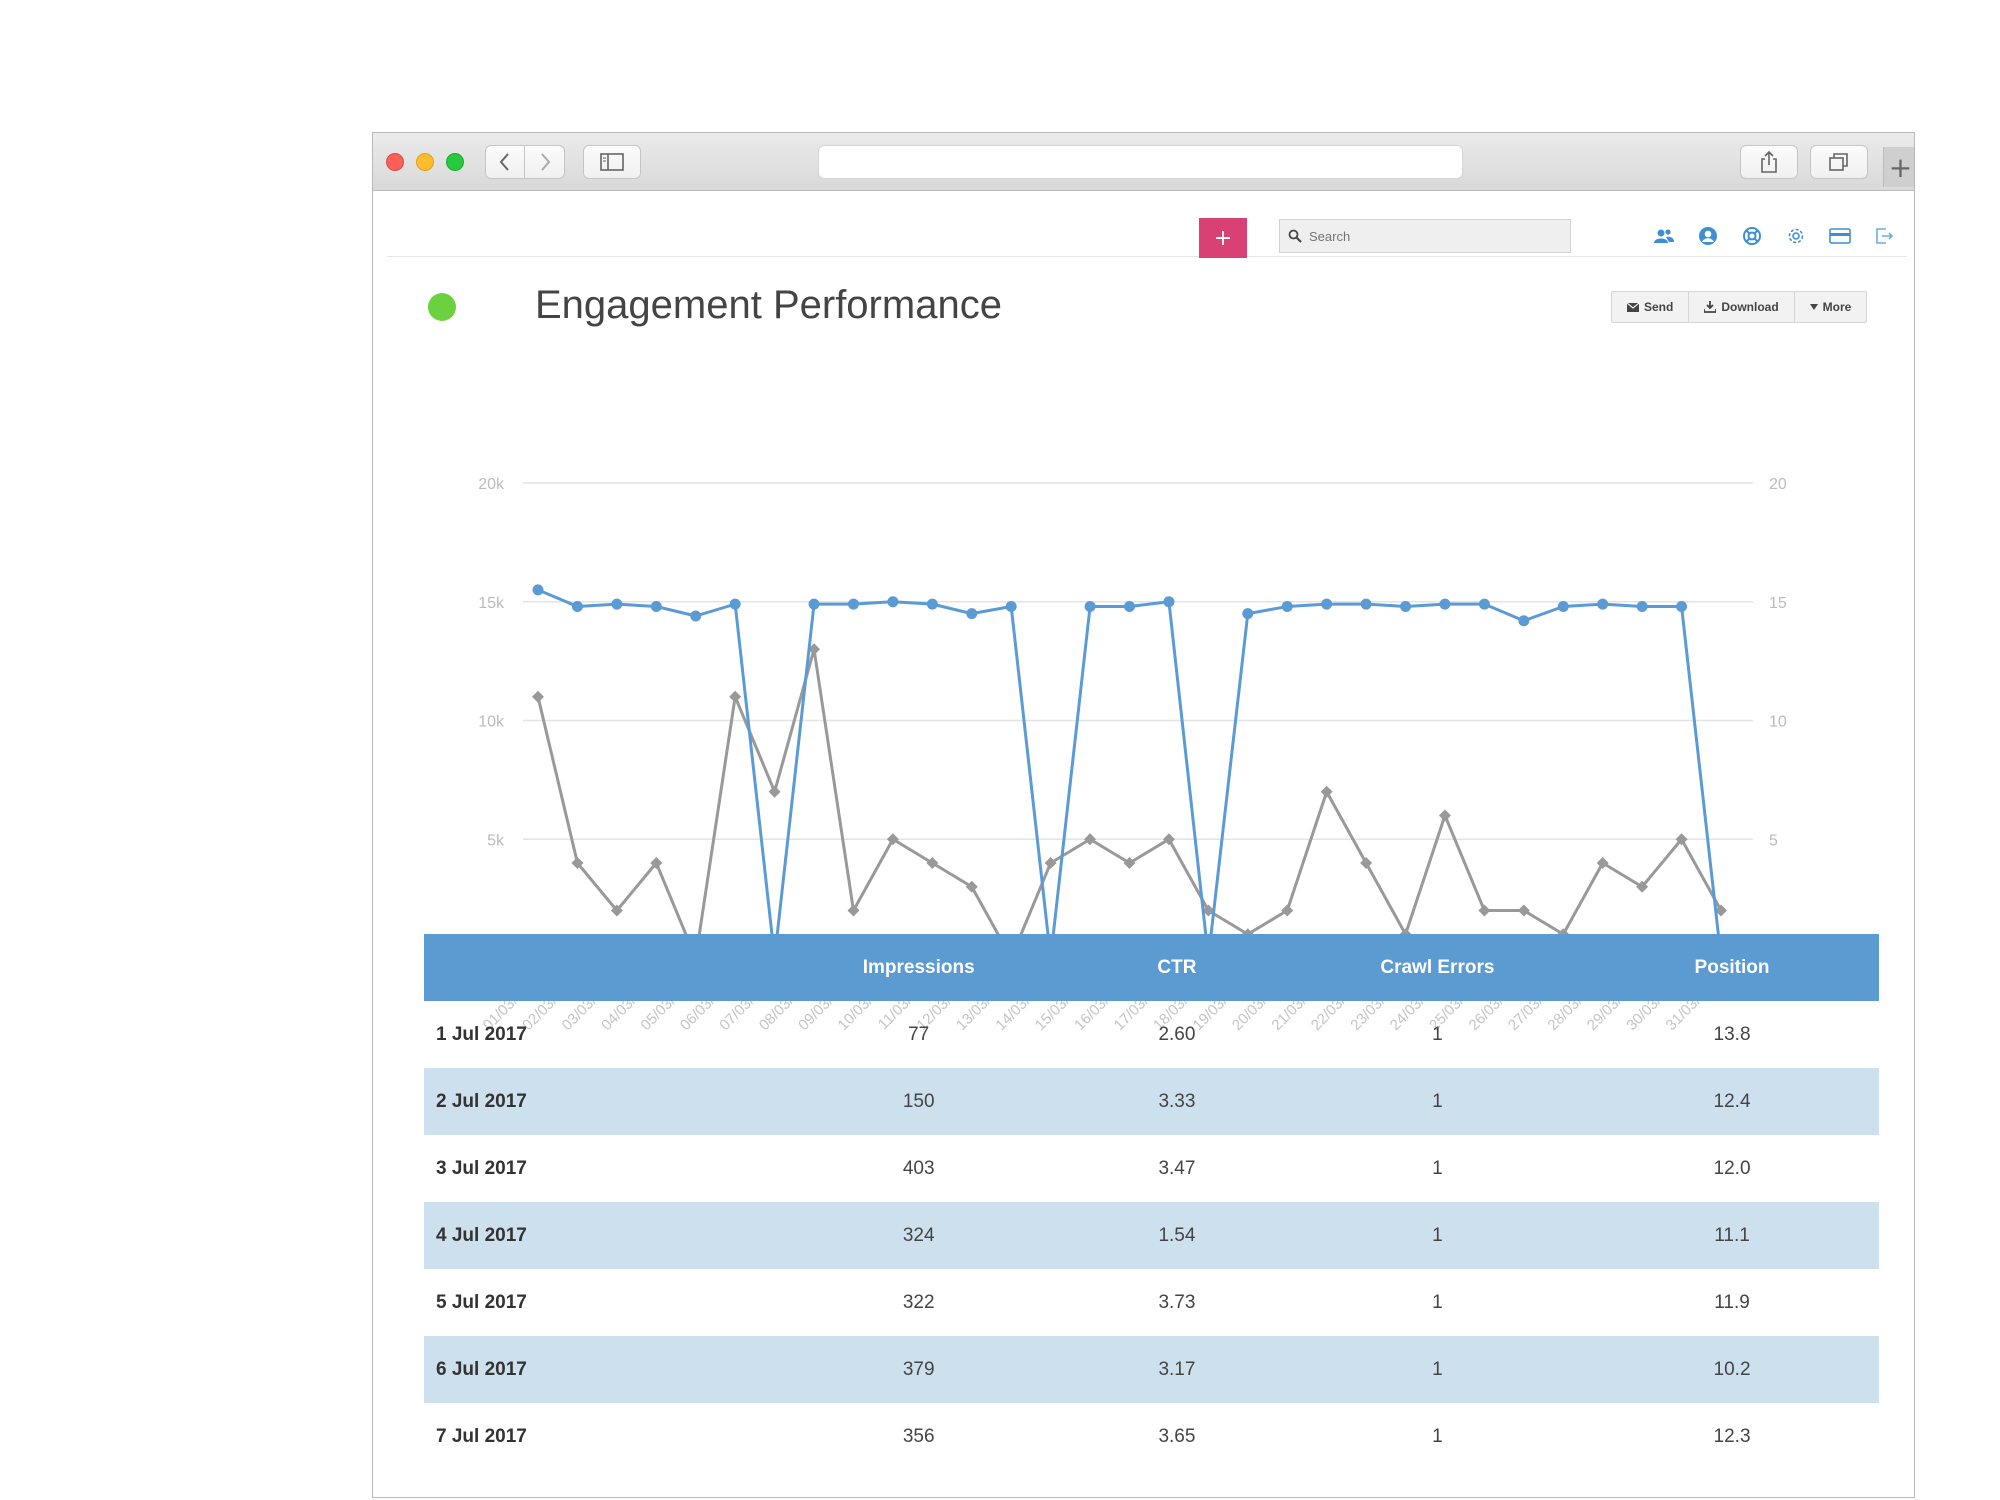  What do you see at coordinates (1732, 1302) in the screenshot?
I see `table-cell: 11.9` at bounding box center [1732, 1302].